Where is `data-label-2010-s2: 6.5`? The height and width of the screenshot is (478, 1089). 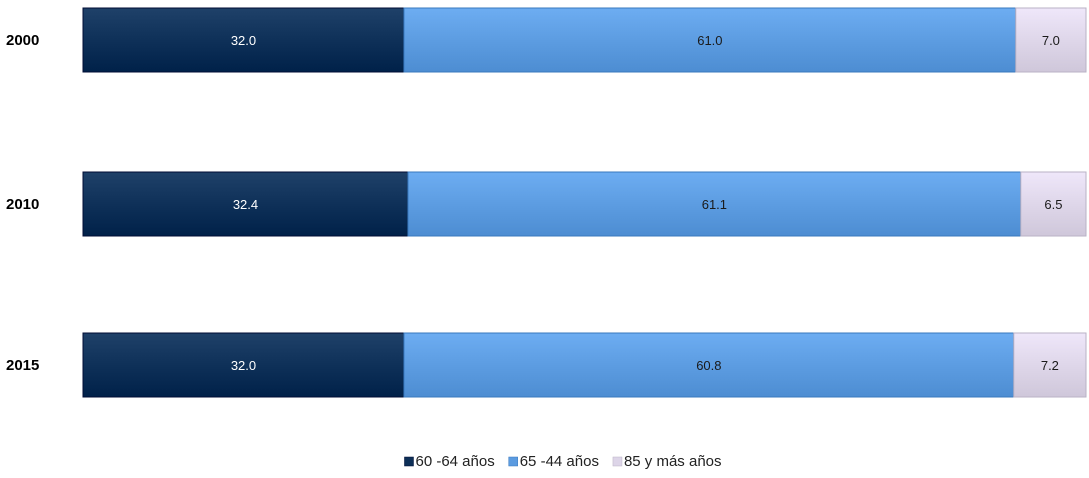
data-label-2010-s2: 6.5 is located at coordinates (1053, 204).